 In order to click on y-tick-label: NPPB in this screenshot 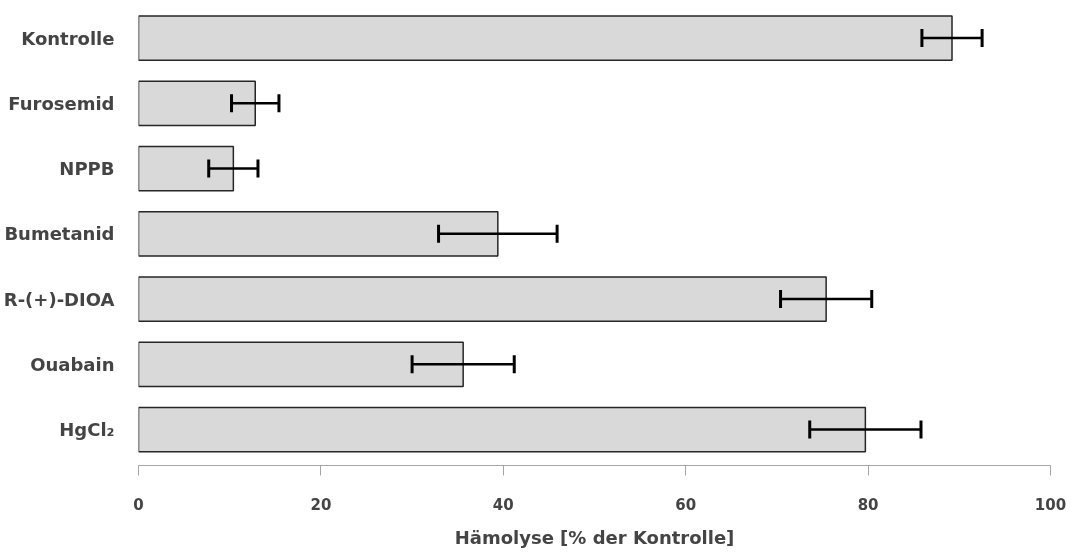, I will do `click(87, 169)`.